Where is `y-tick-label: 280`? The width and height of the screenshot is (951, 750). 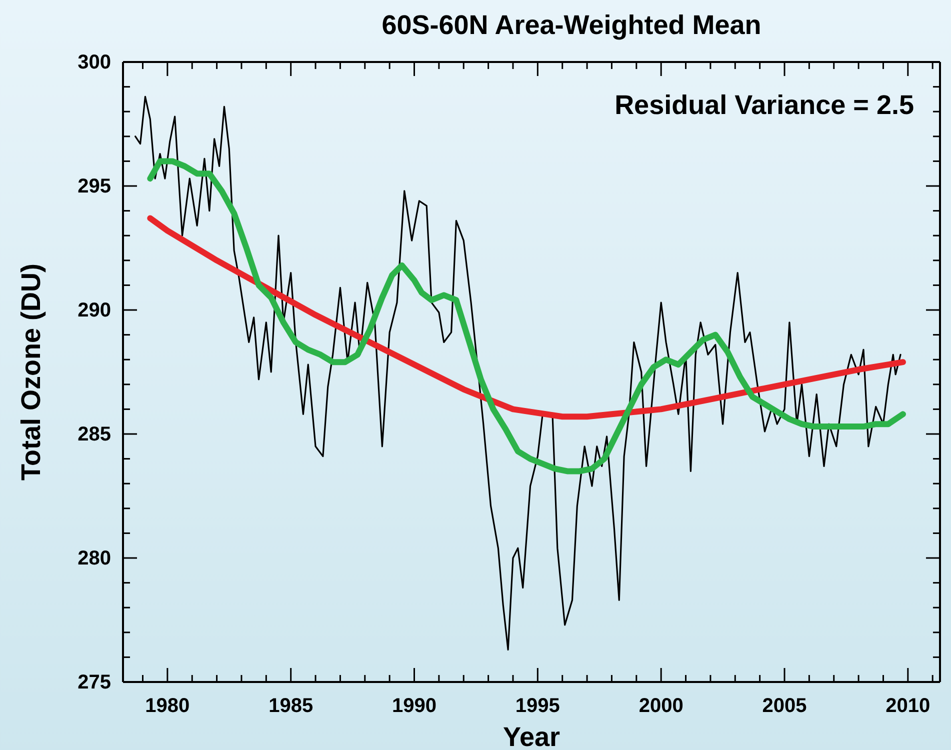
y-tick-label: 280 is located at coordinates (94, 558).